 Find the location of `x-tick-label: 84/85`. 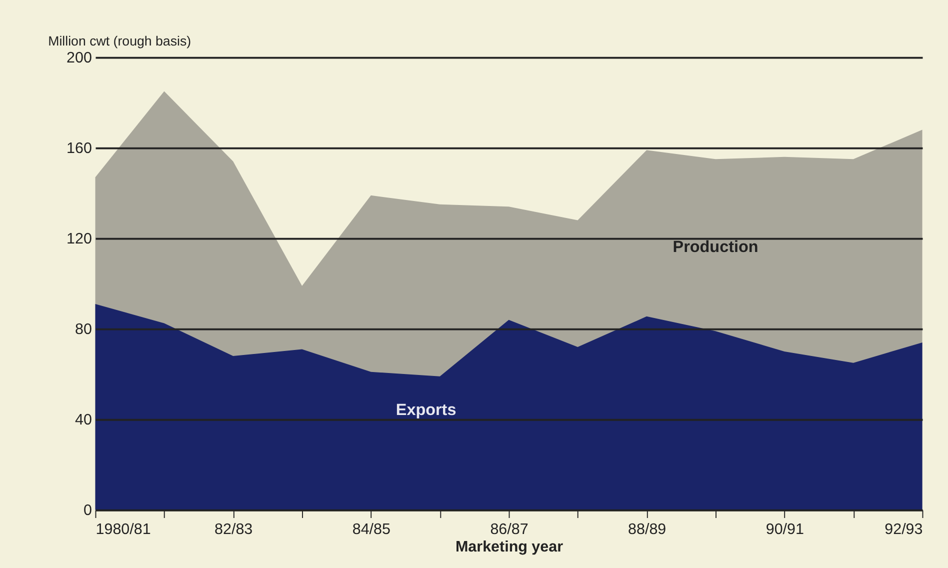

x-tick-label: 84/85 is located at coordinates (371, 529).